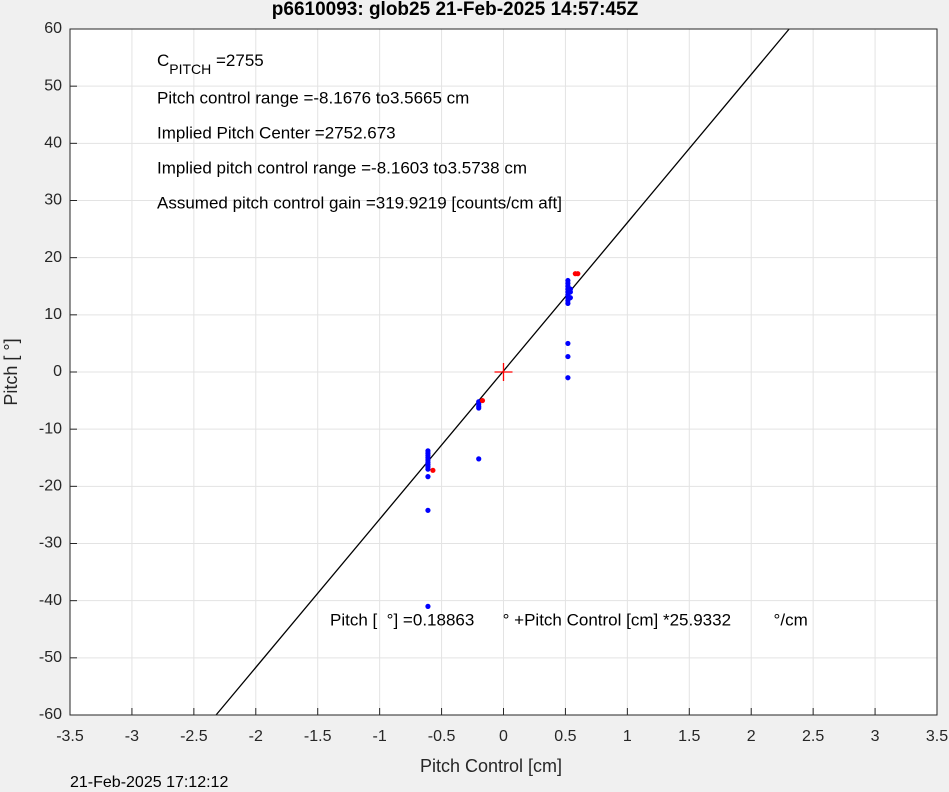  Describe the element at coordinates (53, 200) in the screenshot. I see `y-tick-label: 30` at that location.